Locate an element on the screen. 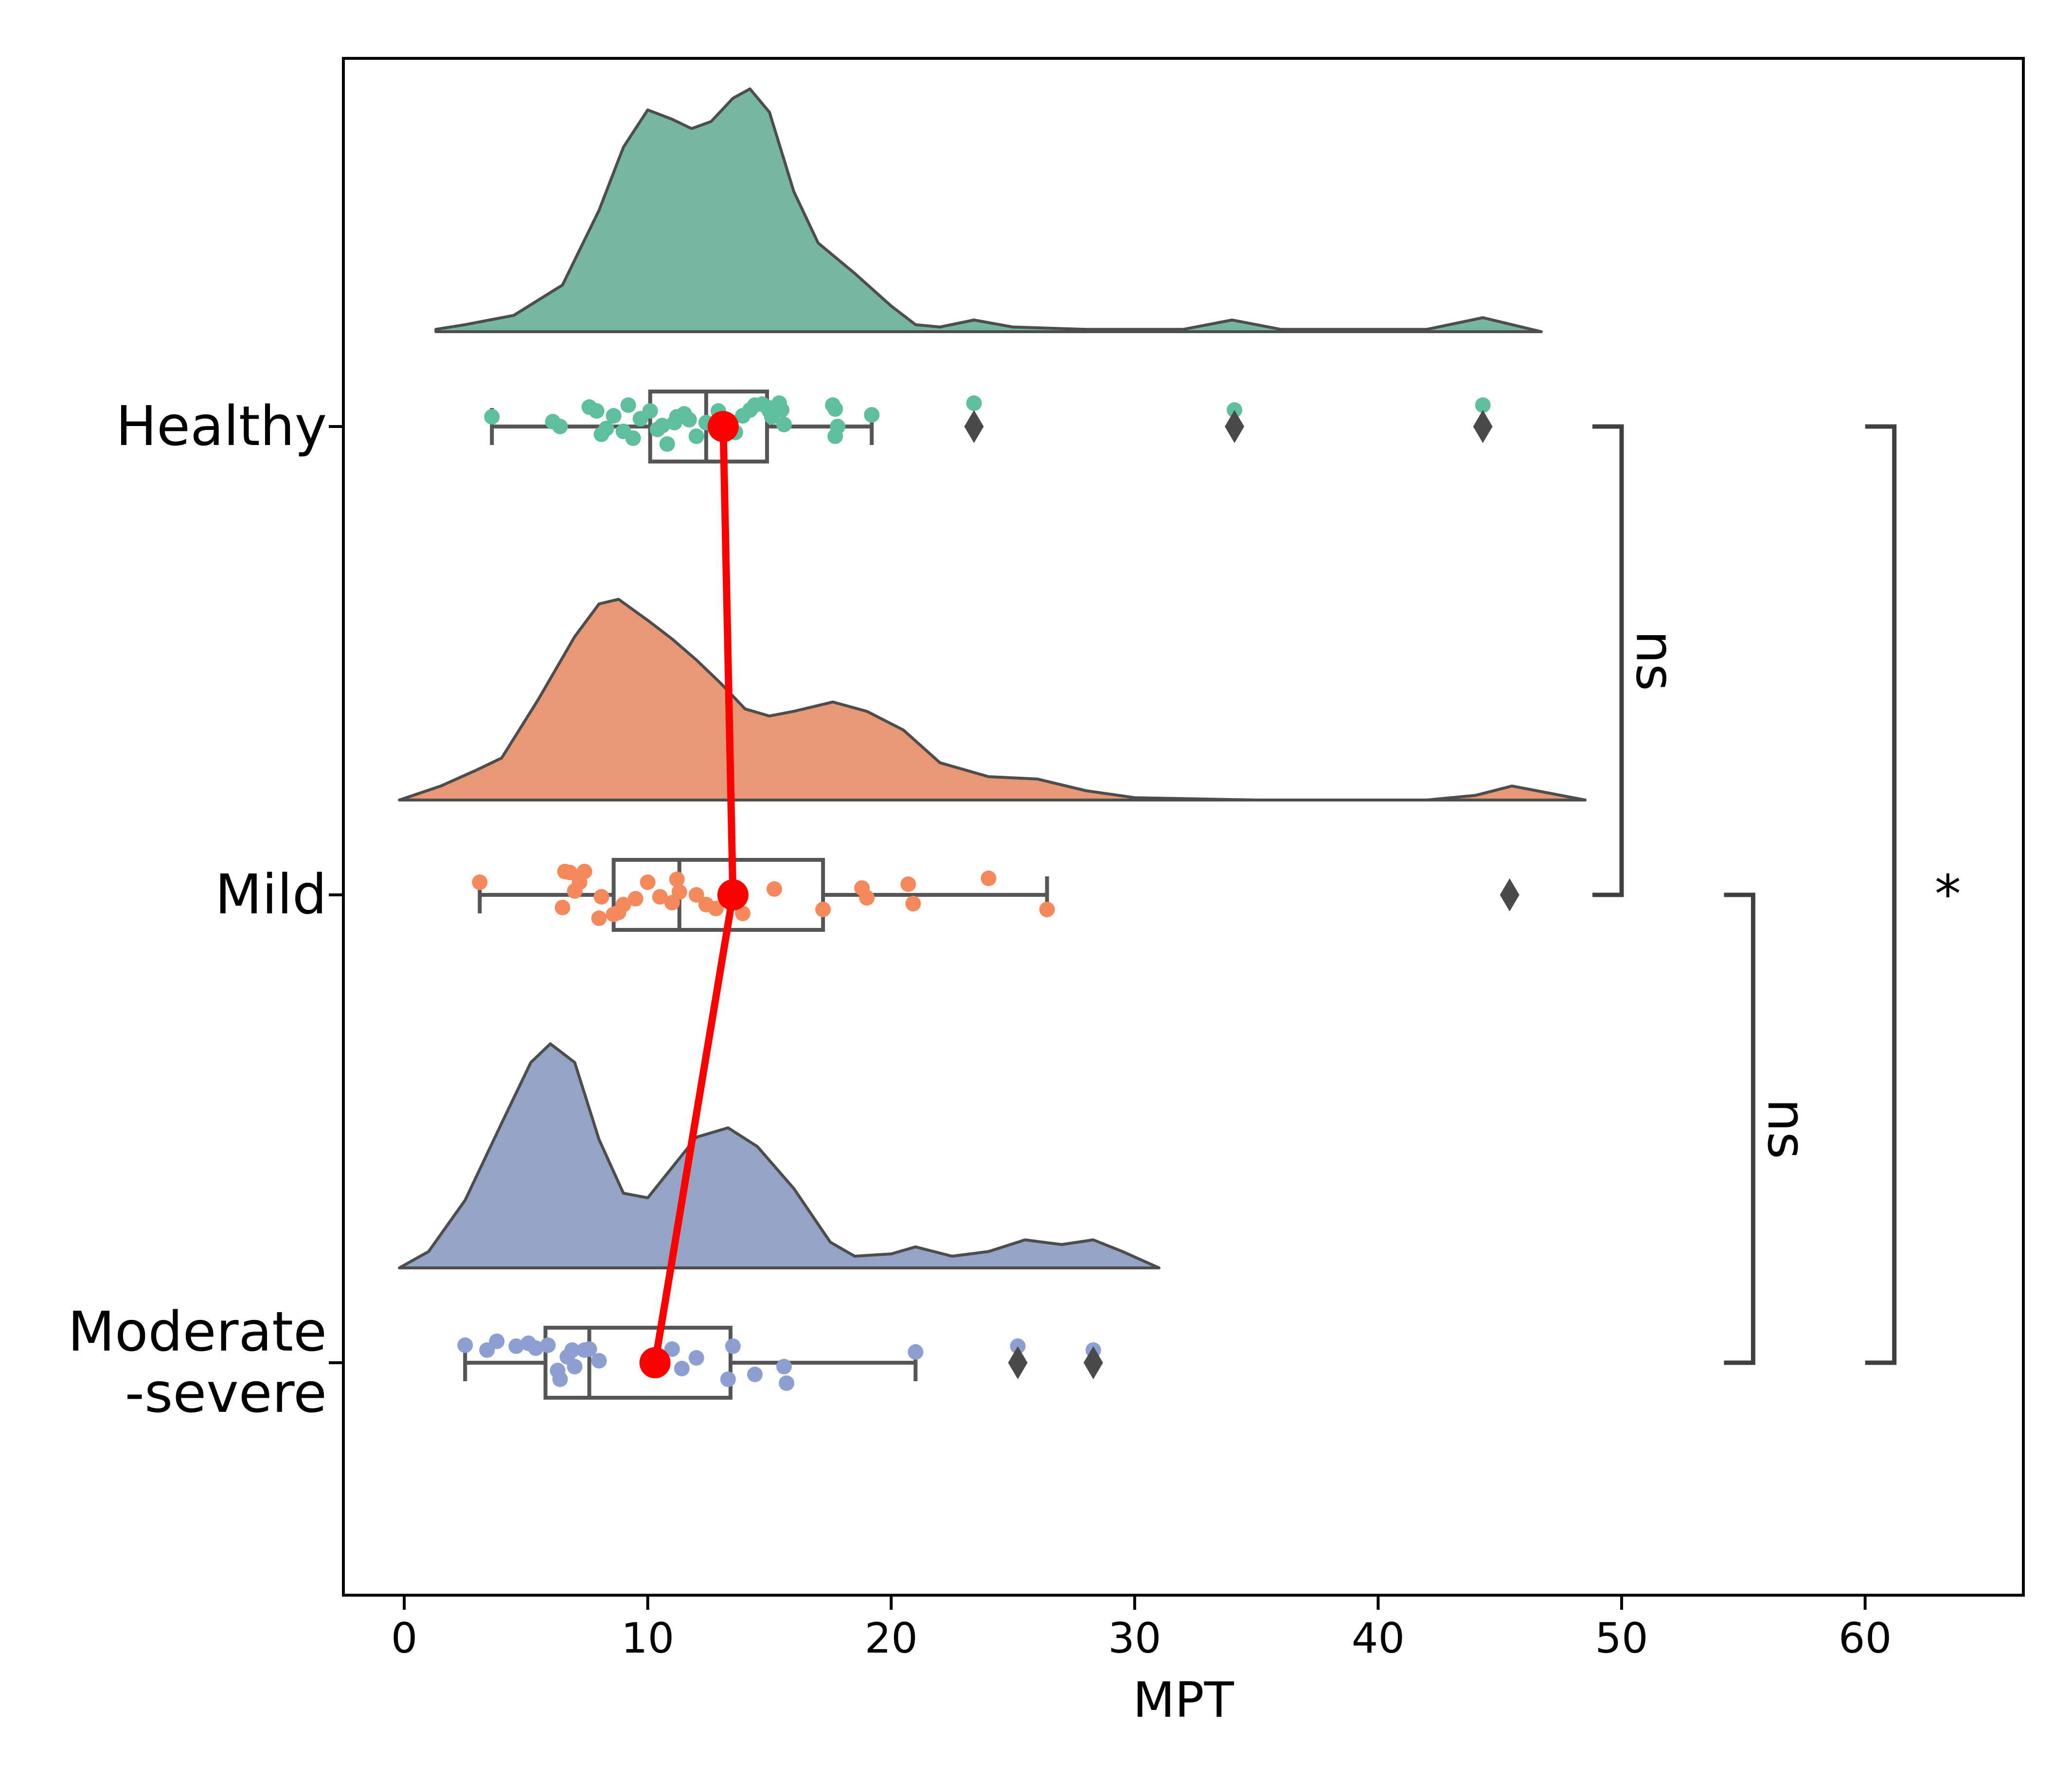 The height and width of the screenshot is (1780, 2072). outlier-markers is located at coordinates (1242, 894).